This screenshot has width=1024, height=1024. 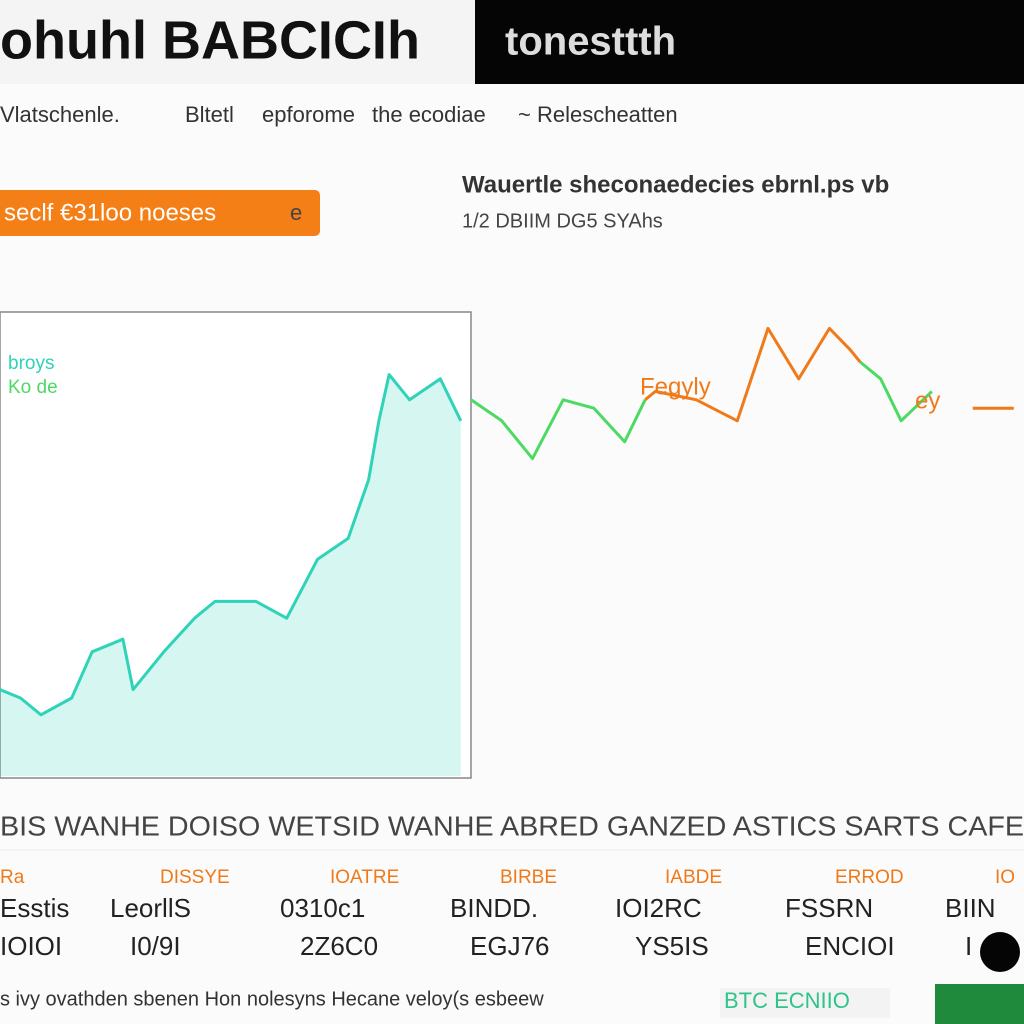 I want to click on table-cell: BIIN, so click(x=970, y=908).